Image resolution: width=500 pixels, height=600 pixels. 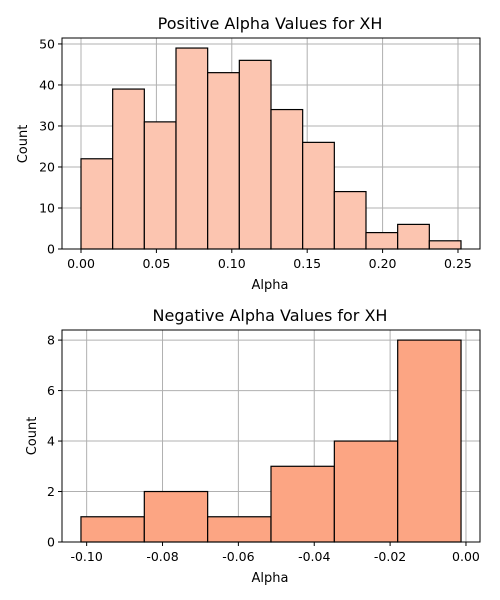 I want to click on y-tick-label: 10, so click(x=47, y=207).